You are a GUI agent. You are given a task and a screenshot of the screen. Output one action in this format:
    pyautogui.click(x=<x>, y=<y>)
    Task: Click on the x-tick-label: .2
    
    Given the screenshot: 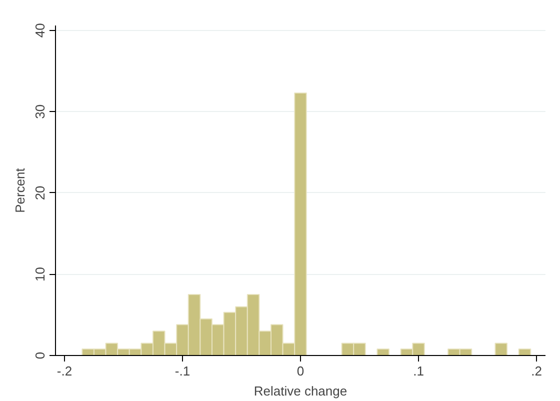 What is the action you would take?
    pyautogui.click(x=536, y=371)
    